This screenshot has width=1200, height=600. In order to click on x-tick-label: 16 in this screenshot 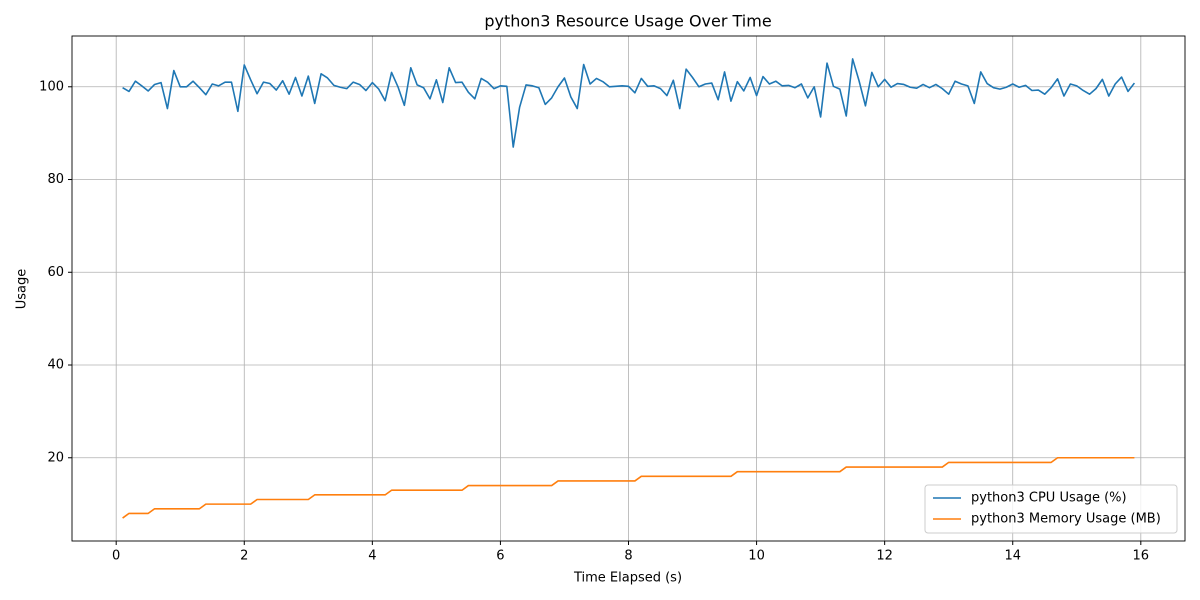, I will do `click(1141, 556)`.